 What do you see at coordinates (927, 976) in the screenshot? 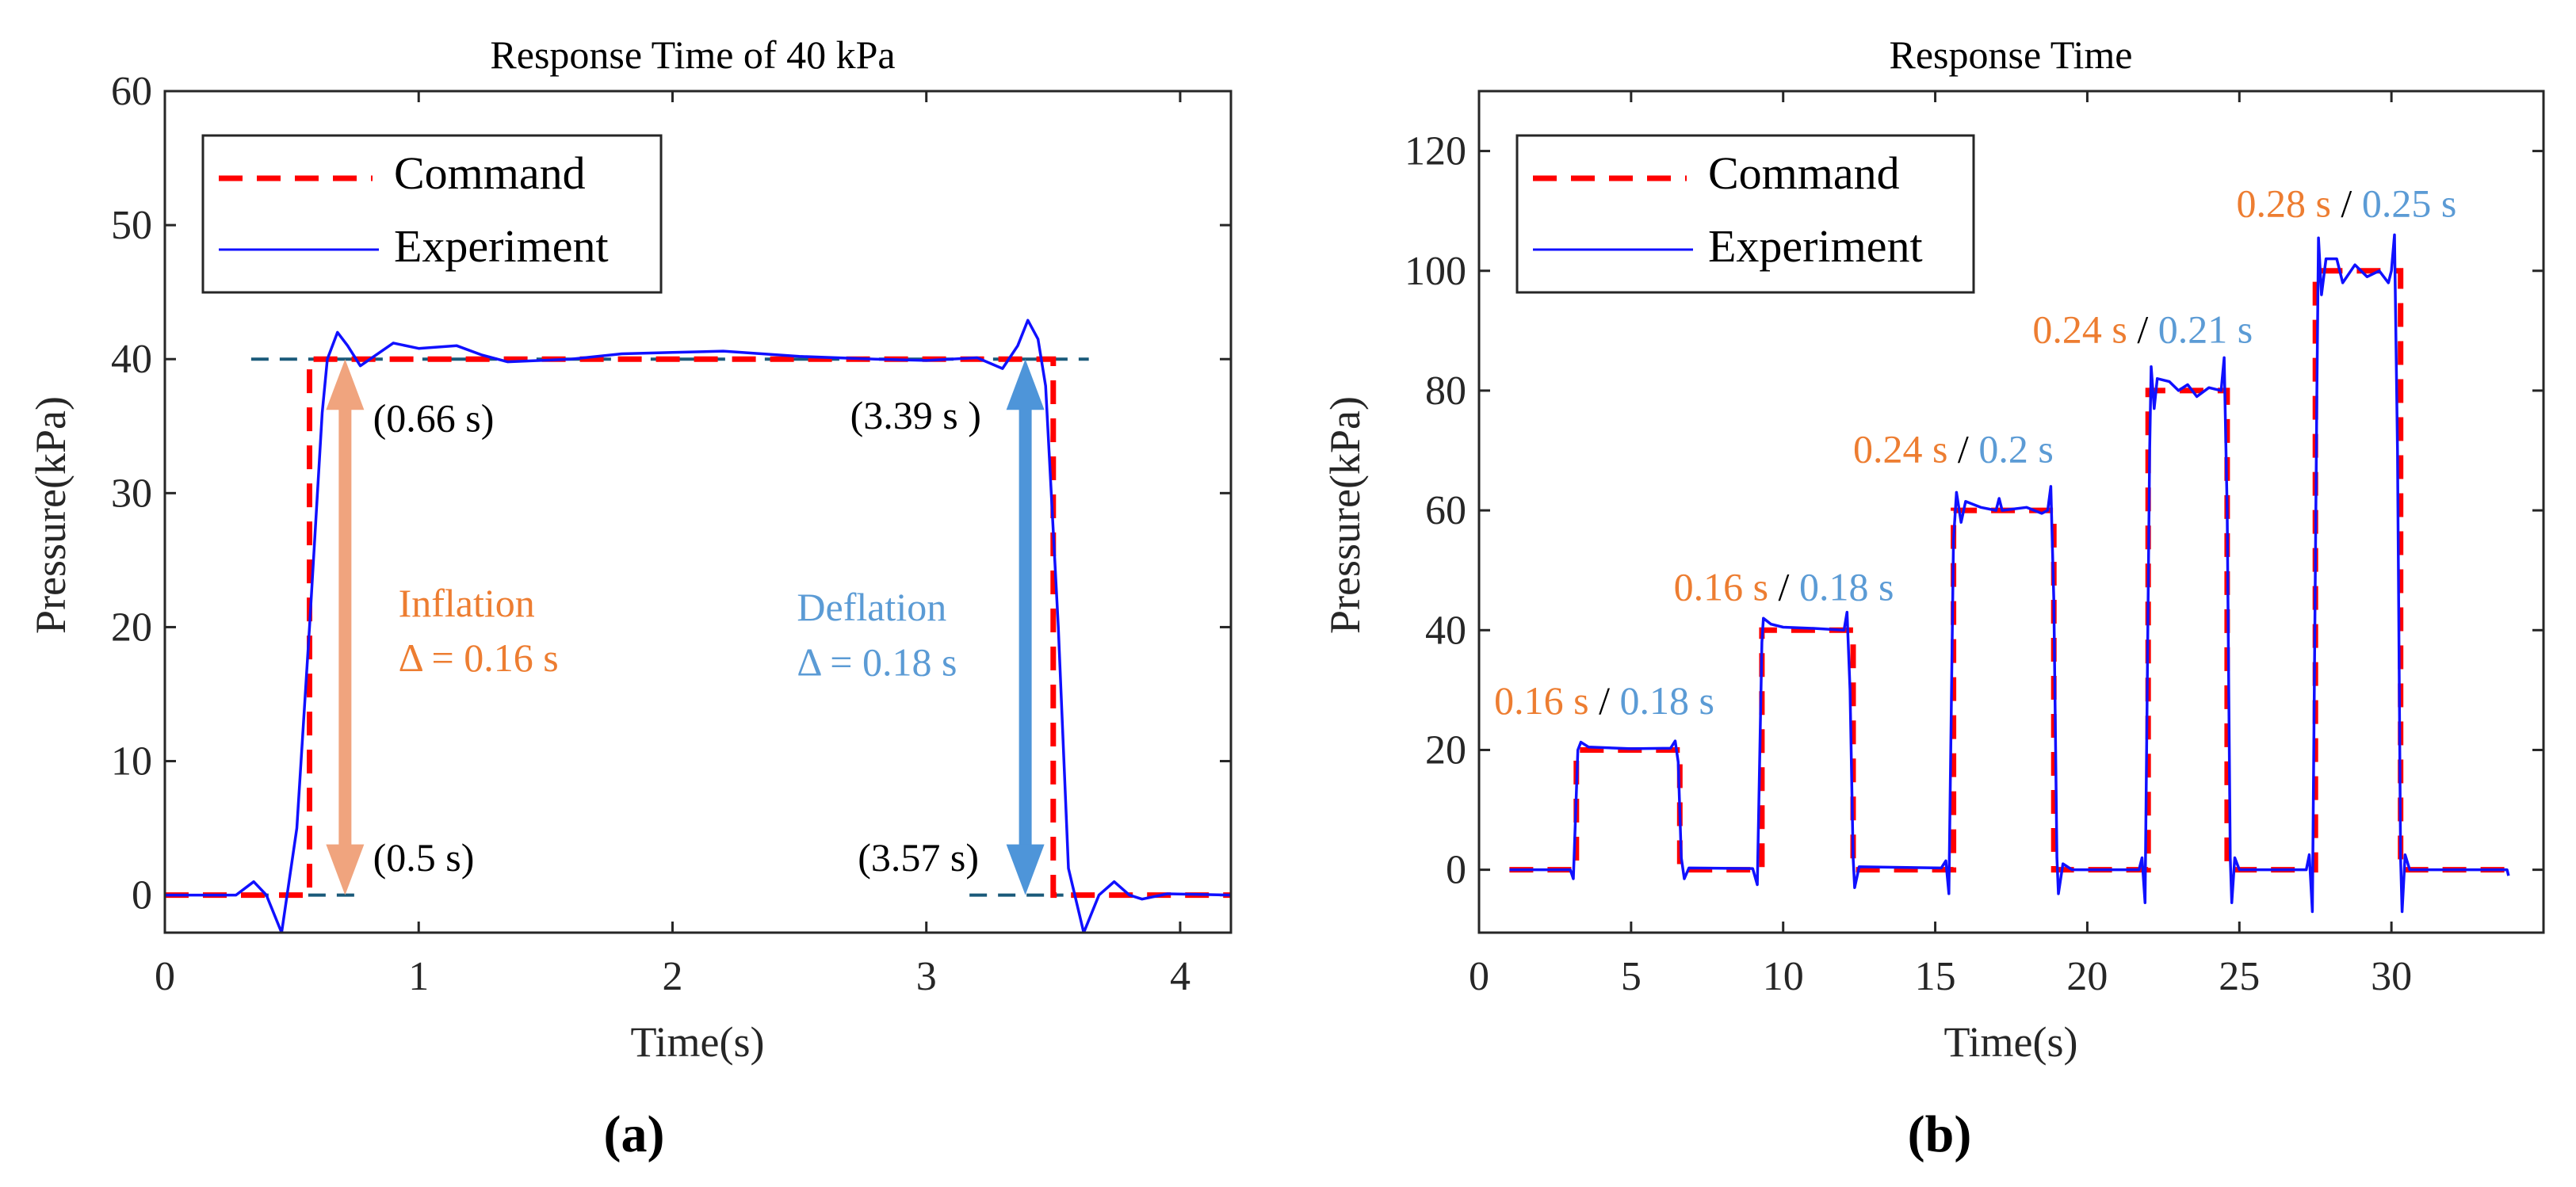
I see `x-tick-label: 3` at bounding box center [927, 976].